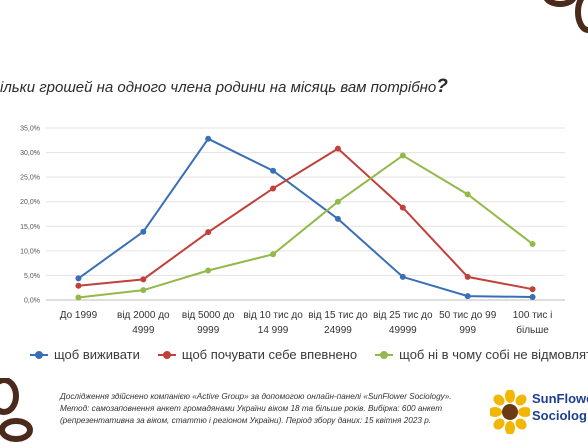 This screenshot has width=588, height=448. I want to click on x-tick-label: 100 тис і, so click(533, 315).